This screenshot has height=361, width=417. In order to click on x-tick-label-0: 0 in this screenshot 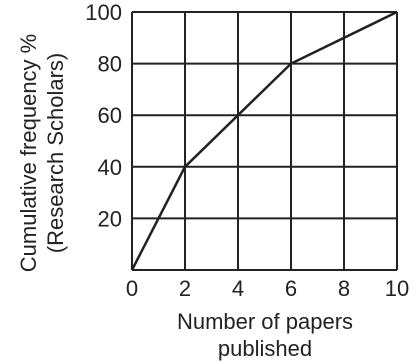, I will do `click(132, 288)`.